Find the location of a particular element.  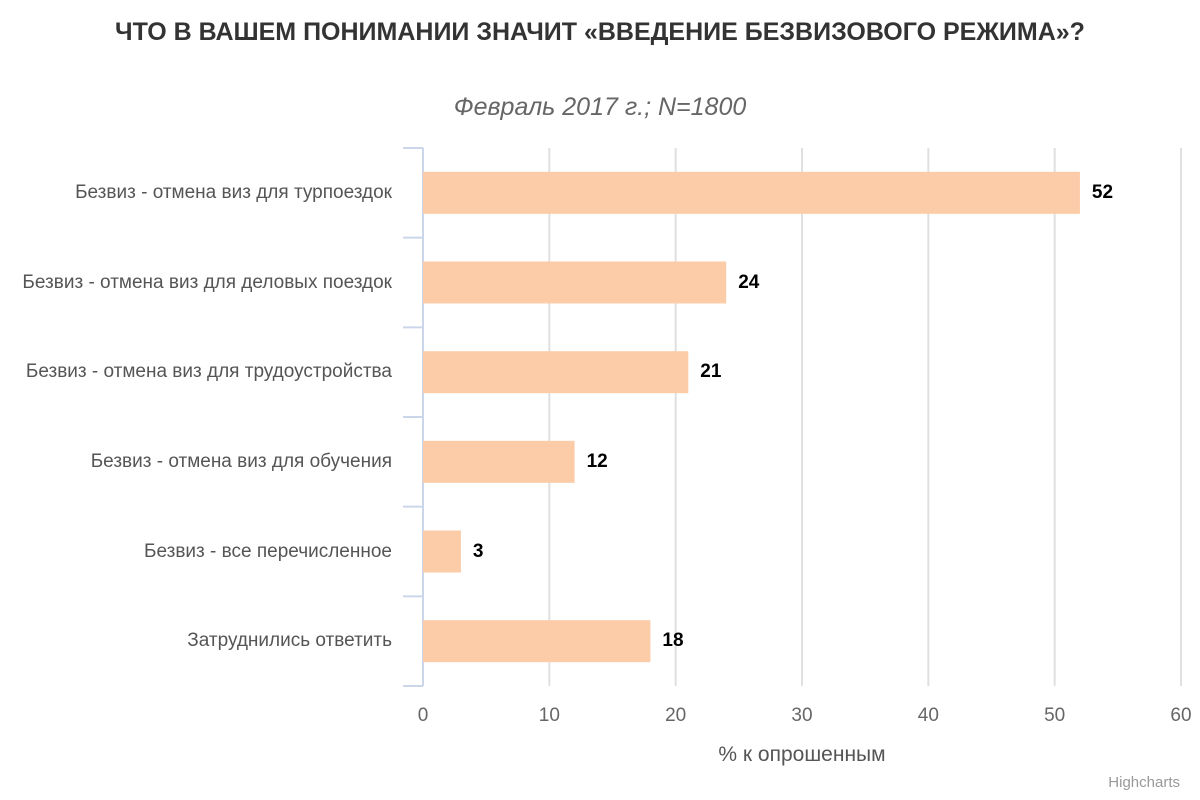

data-label: 12 is located at coordinates (597, 461).